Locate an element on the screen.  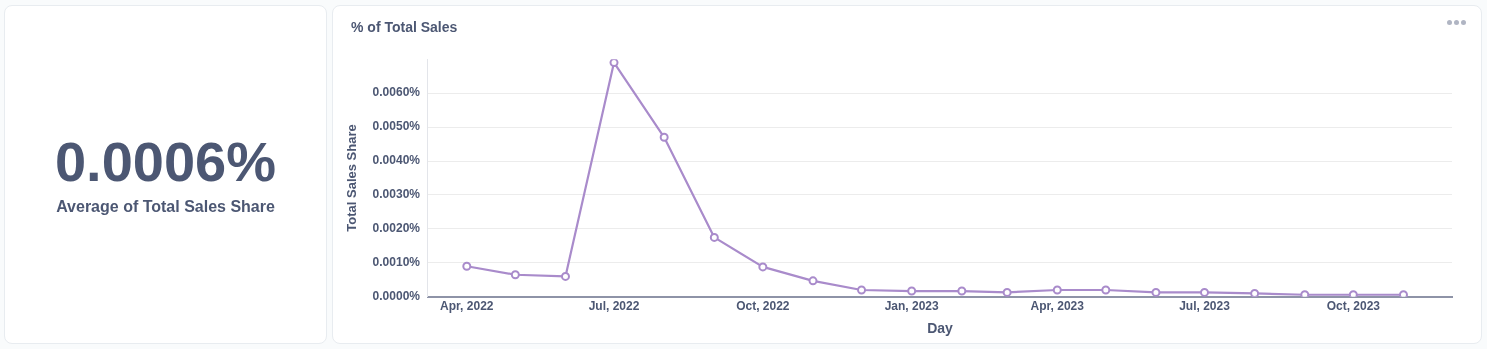
x-tick-label: Oct, 2022 is located at coordinates (763, 306).